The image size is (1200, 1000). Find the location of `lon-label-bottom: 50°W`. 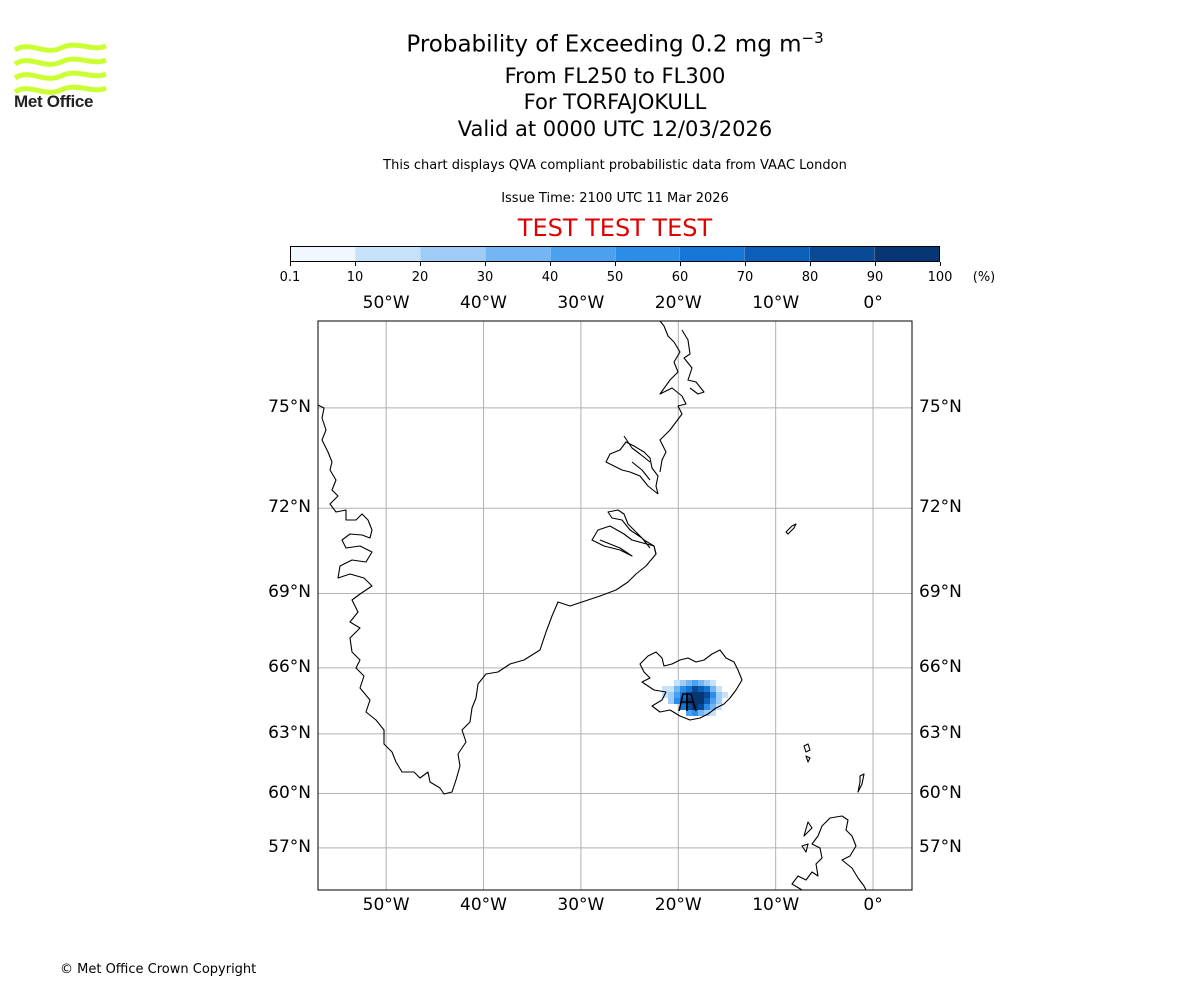

lon-label-bottom: 50°W is located at coordinates (386, 905).